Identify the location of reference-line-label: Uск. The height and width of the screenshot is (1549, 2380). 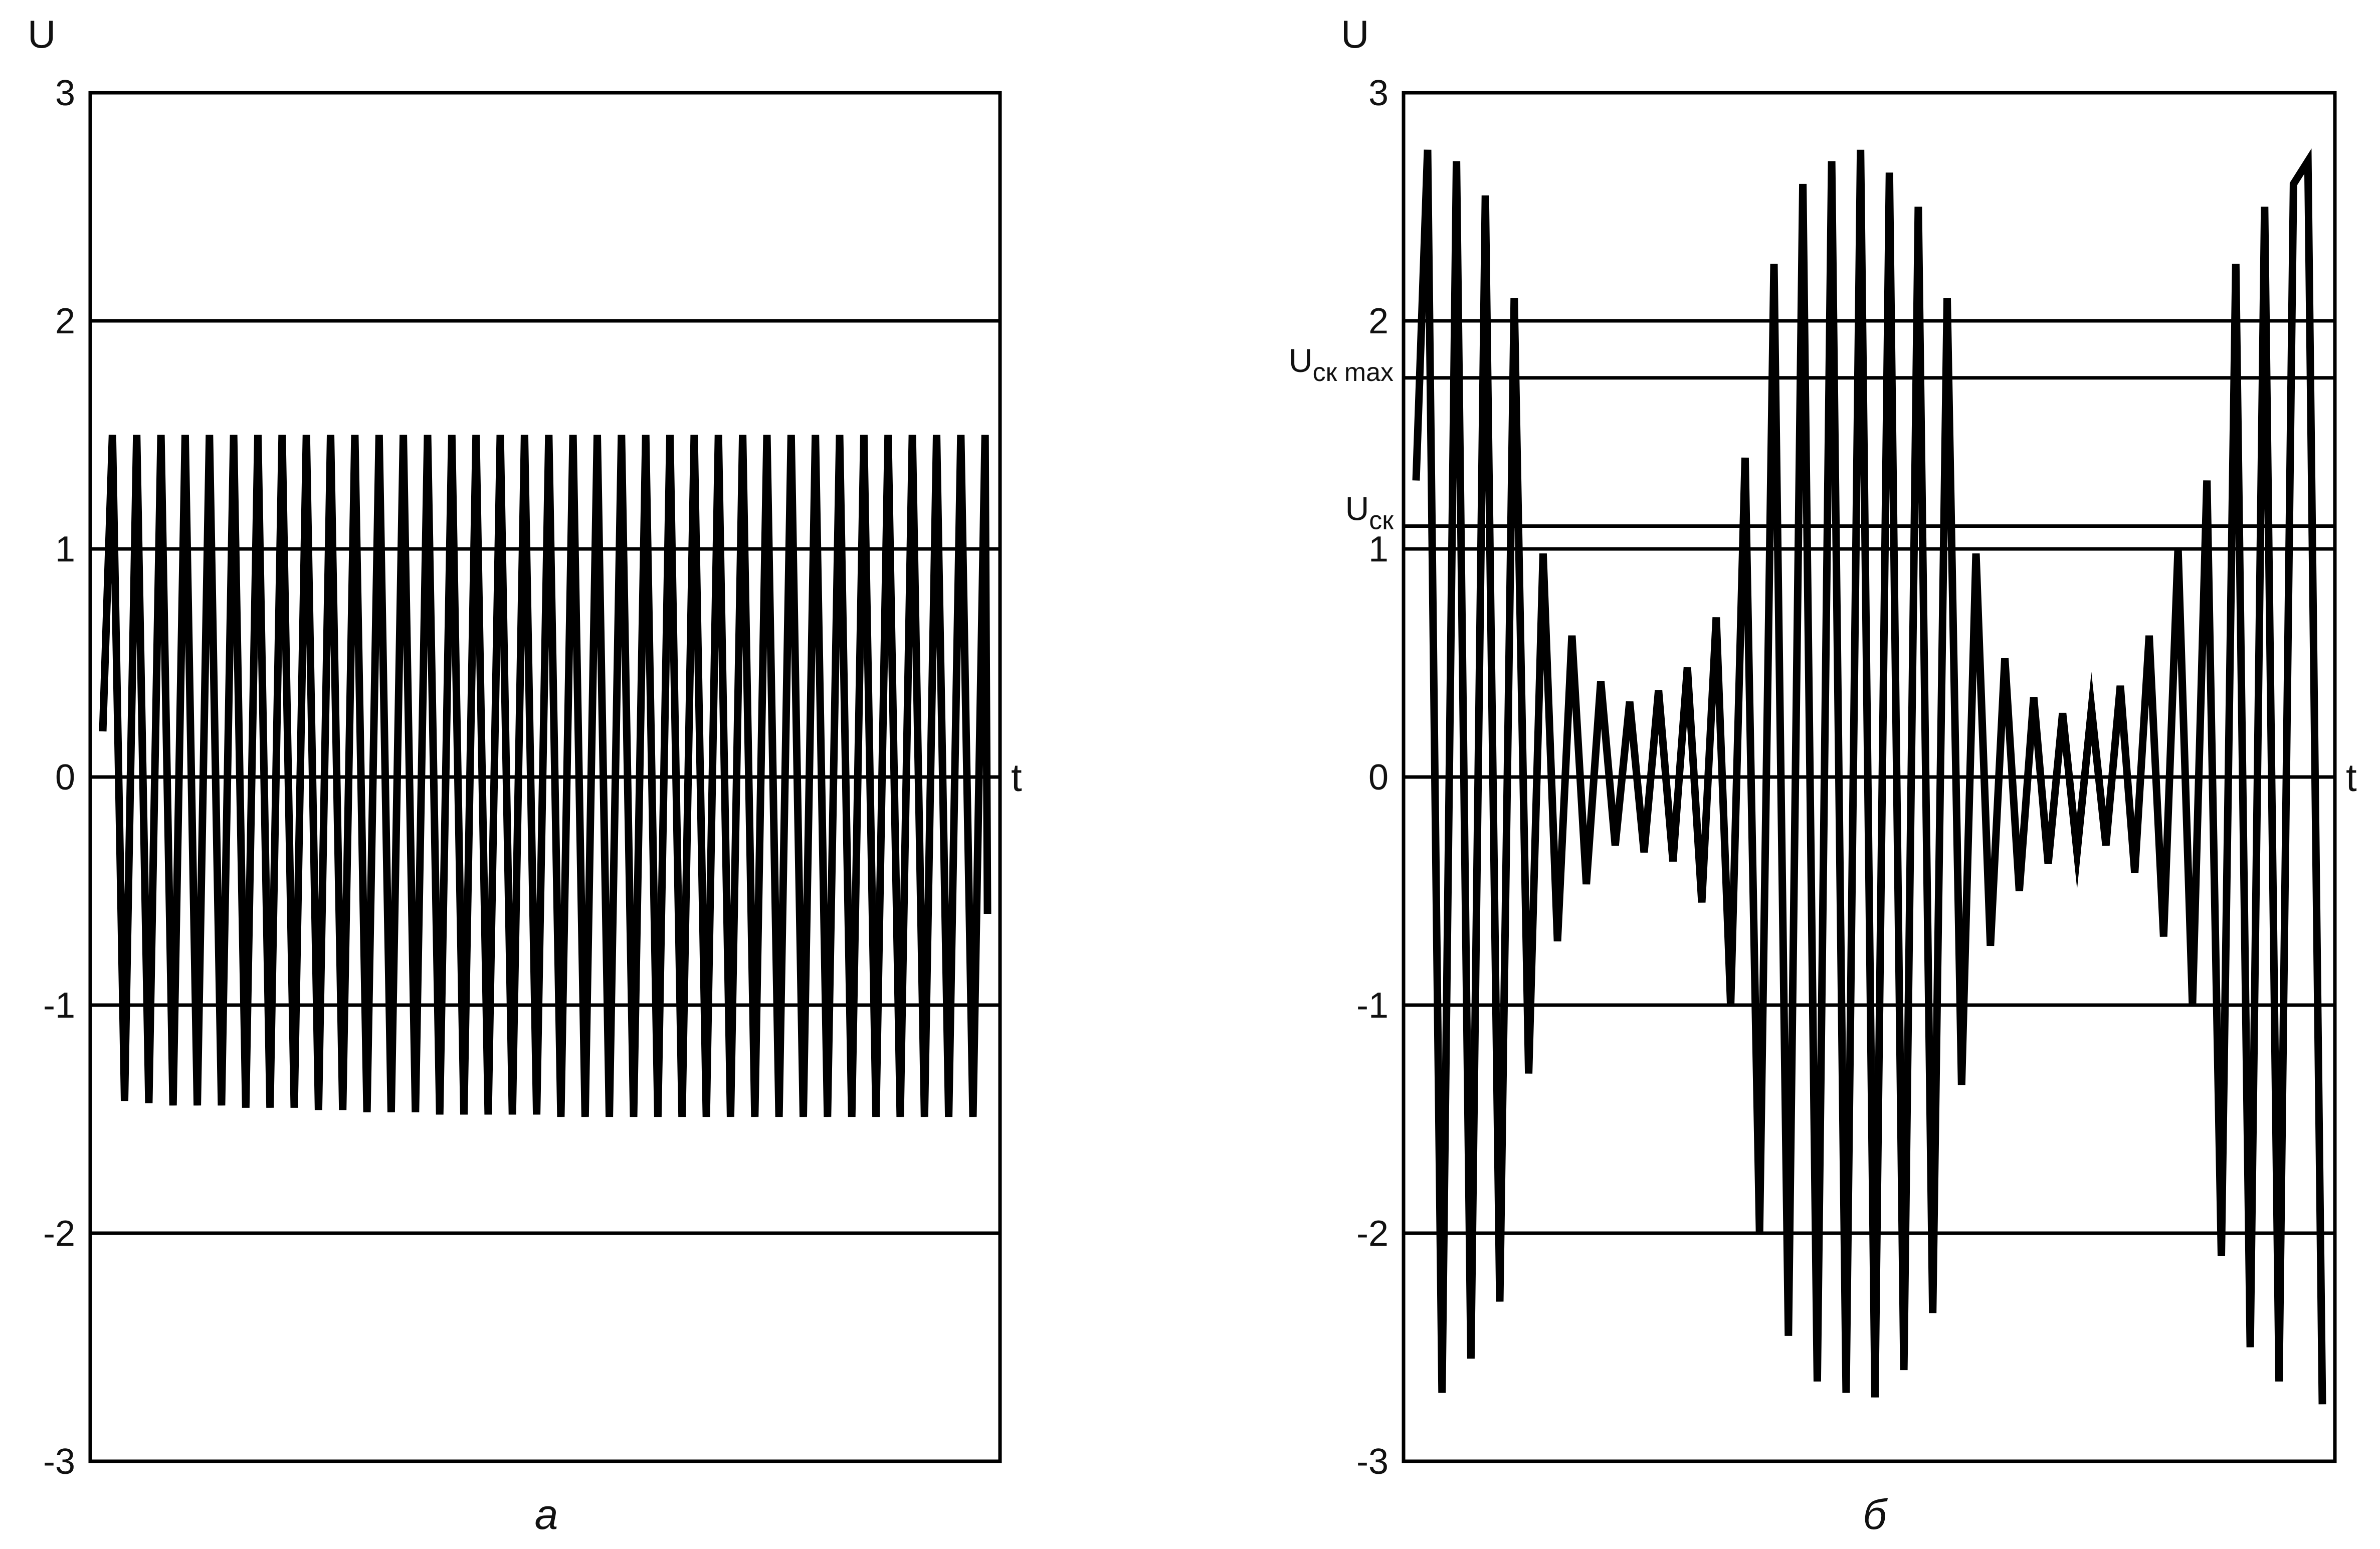
(1369, 512).